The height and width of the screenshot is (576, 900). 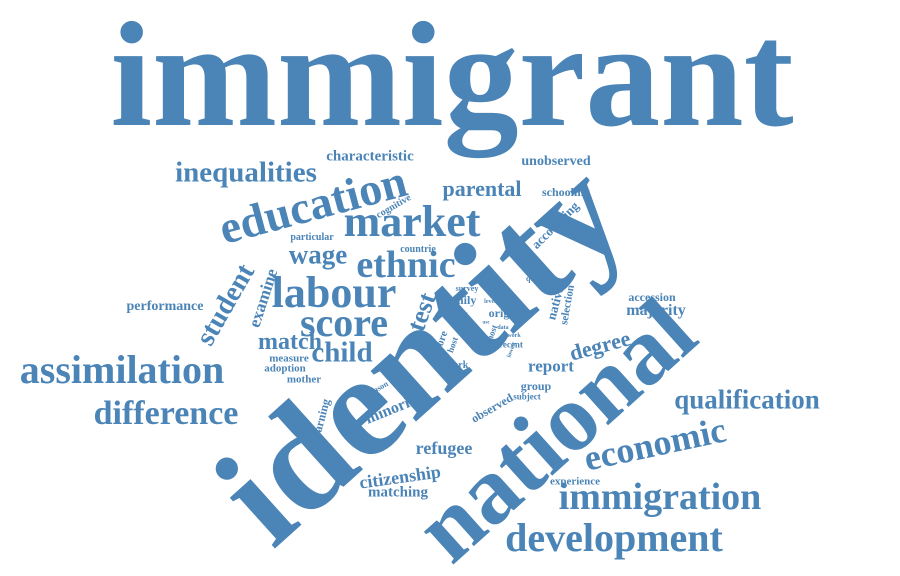 What do you see at coordinates (527, 396) in the screenshot?
I see `word-subject: subject` at bounding box center [527, 396].